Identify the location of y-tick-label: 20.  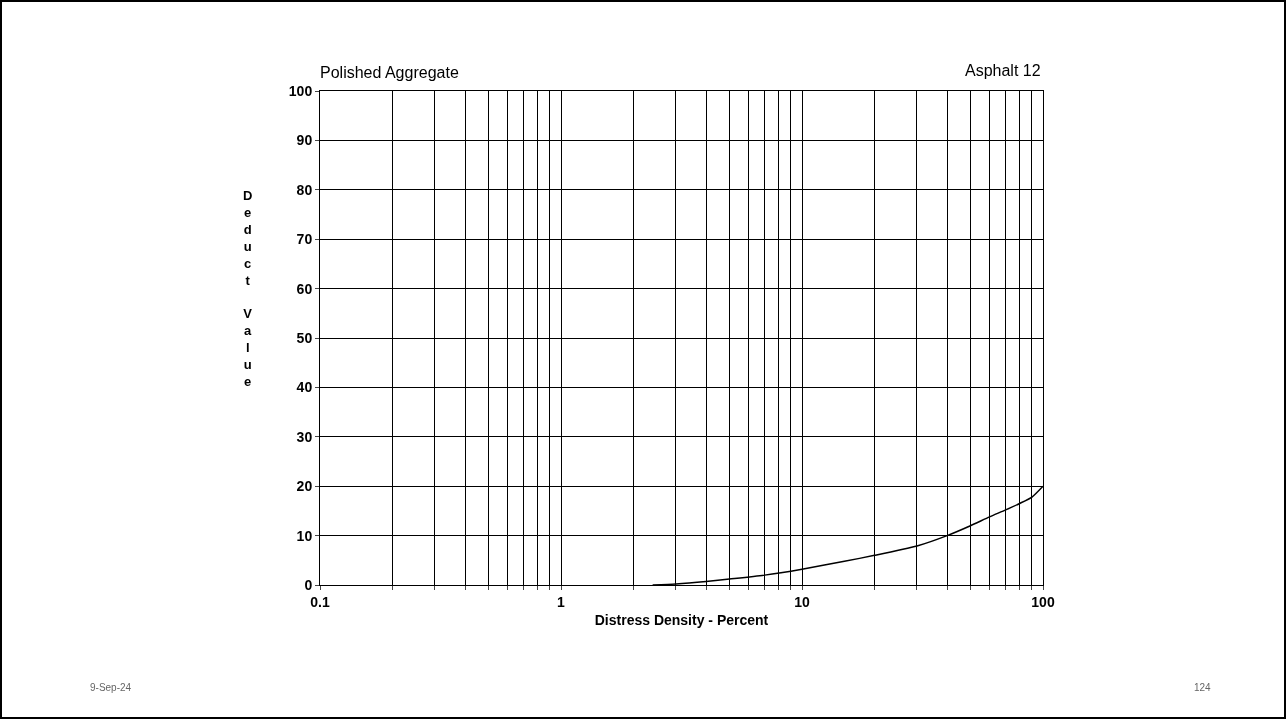
(304, 486).